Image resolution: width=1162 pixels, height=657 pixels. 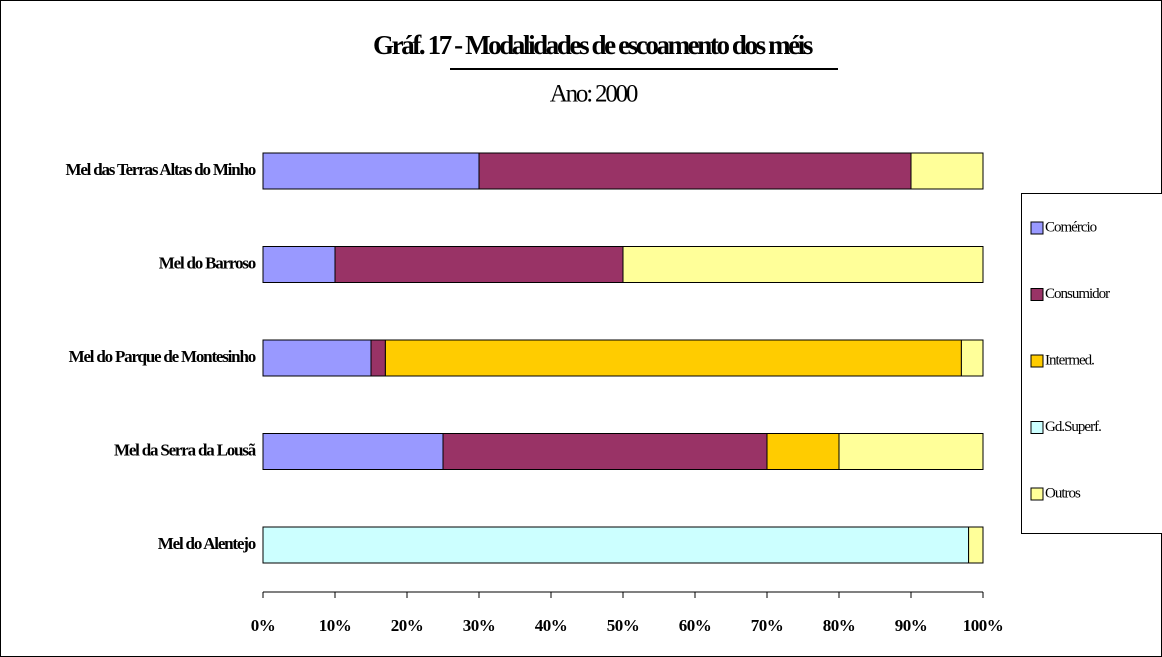 What do you see at coordinates (185, 449) in the screenshot?
I see `y-tick-label: Mel da Serra da Lousã` at bounding box center [185, 449].